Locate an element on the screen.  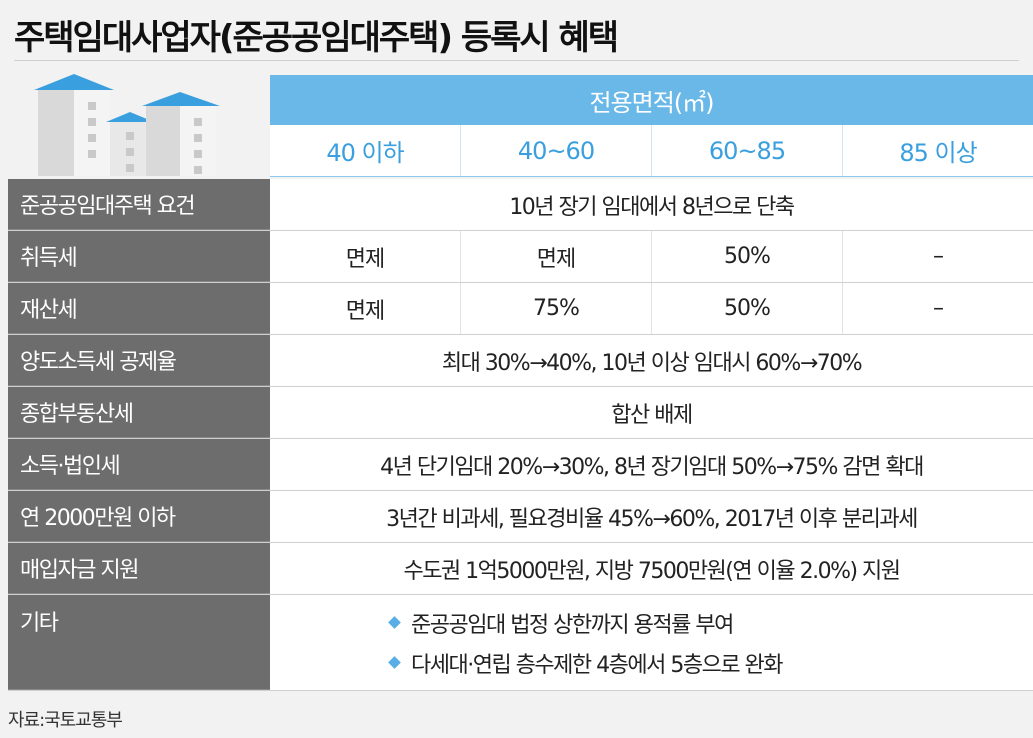
row-label: 재산세 is located at coordinates (139, 308).